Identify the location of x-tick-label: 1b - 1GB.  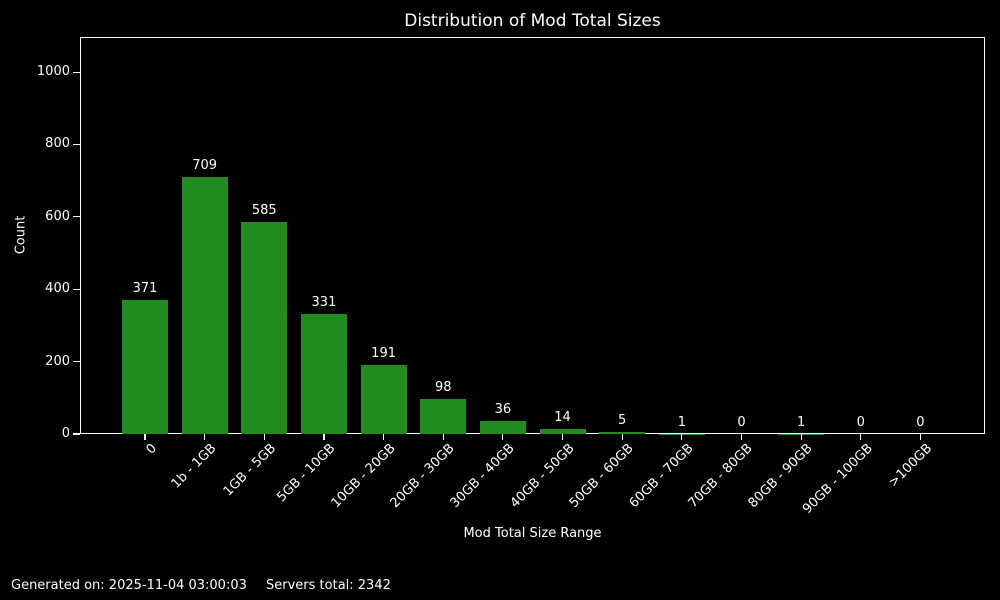
(194, 466).